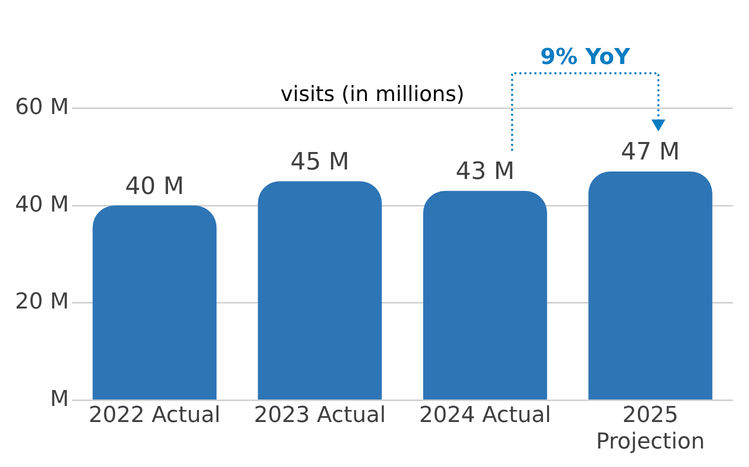 This screenshot has width=749, height=467. I want to click on y-tick-label: 20 M, so click(42, 302).